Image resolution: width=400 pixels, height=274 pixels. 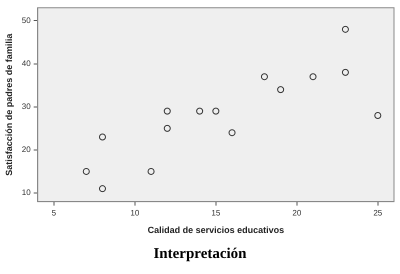 What do you see at coordinates (27, 193) in the screenshot?
I see `y-tick-label: 10` at bounding box center [27, 193].